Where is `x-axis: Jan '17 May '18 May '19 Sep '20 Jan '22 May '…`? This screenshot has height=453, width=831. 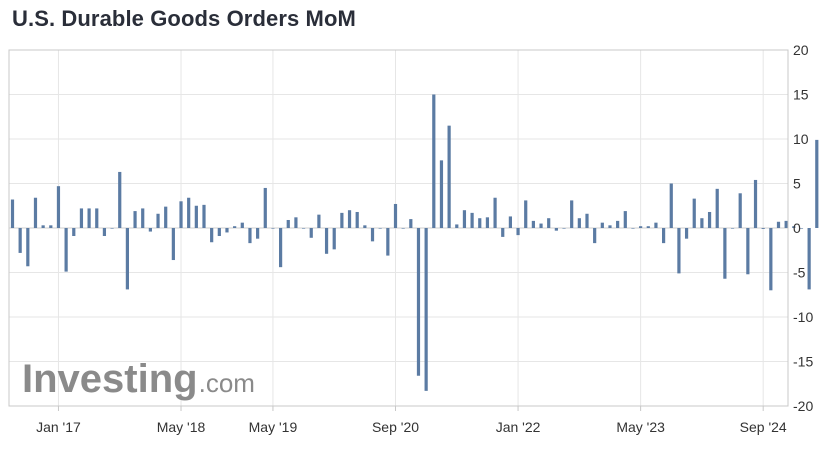
x-axis: Jan '17 May '18 May '19 Sep '20 Jan '22 May '… is located at coordinates (411, 420).